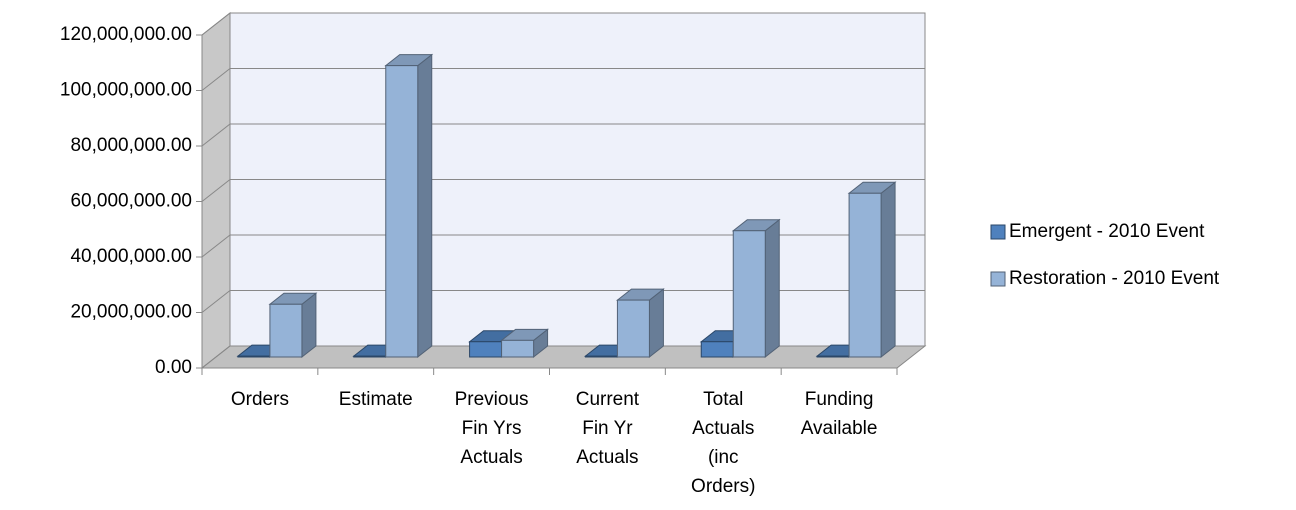  I want to click on y-tick-label: 0.00, so click(173, 367).